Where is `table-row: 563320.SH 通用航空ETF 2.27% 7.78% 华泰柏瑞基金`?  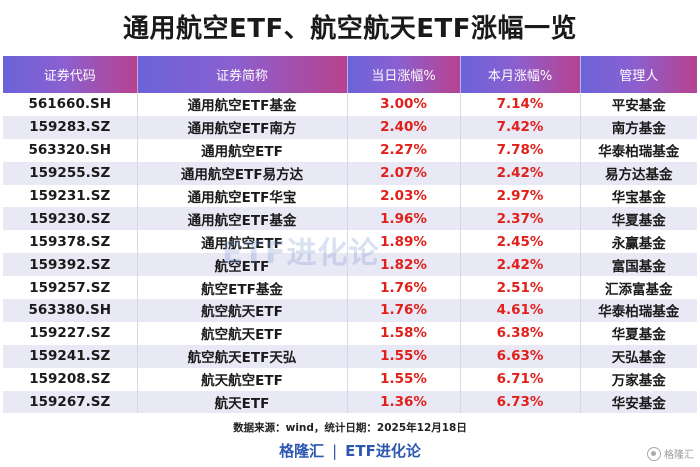
table-row: 563320.SH 通用航空ETF 2.27% 7.78% 华泰柏瑞基金 is located at coordinates (350, 150).